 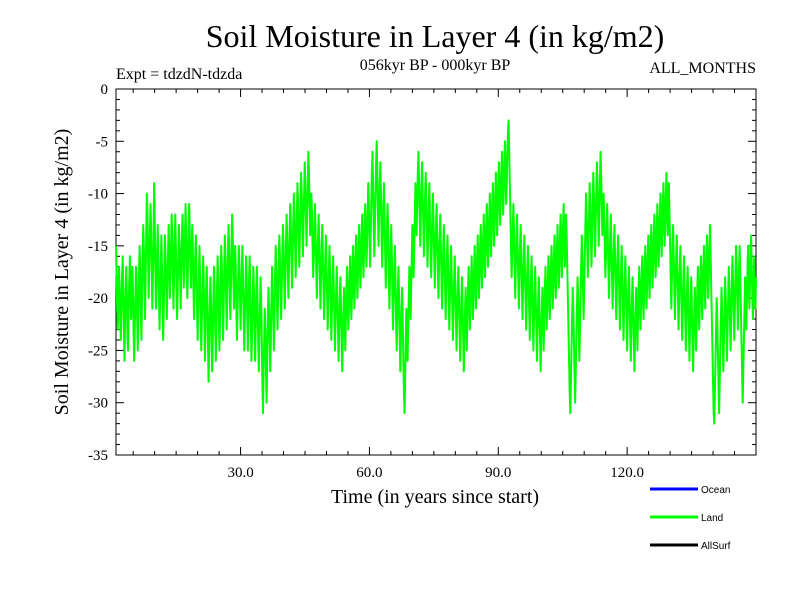 What do you see at coordinates (435, 497) in the screenshot?
I see `x-axis-label: Time (in years since start)` at bounding box center [435, 497].